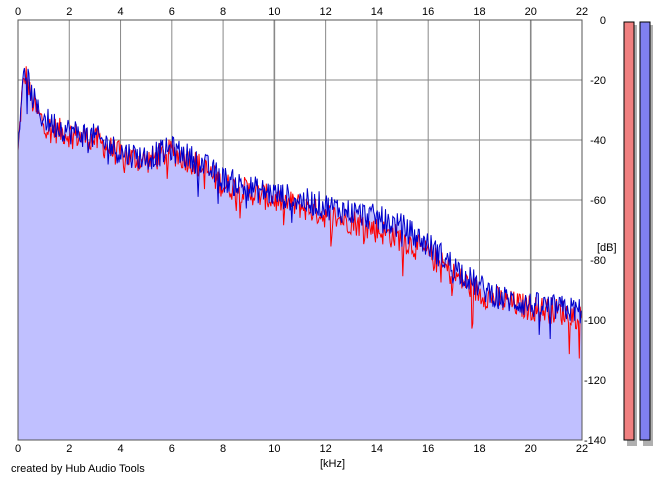 The height and width of the screenshot is (481, 664). What do you see at coordinates (172, 12) in the screenshot?
I see `x-tick-label-top: 6` at bounding box center [172, 12].